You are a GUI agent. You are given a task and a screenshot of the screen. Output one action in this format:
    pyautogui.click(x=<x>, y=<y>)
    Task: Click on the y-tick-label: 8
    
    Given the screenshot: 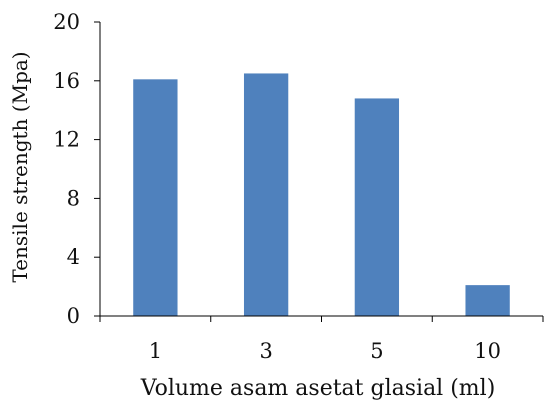 What is the action you would take?
    pyautogui.click(x=73, y=198)
    